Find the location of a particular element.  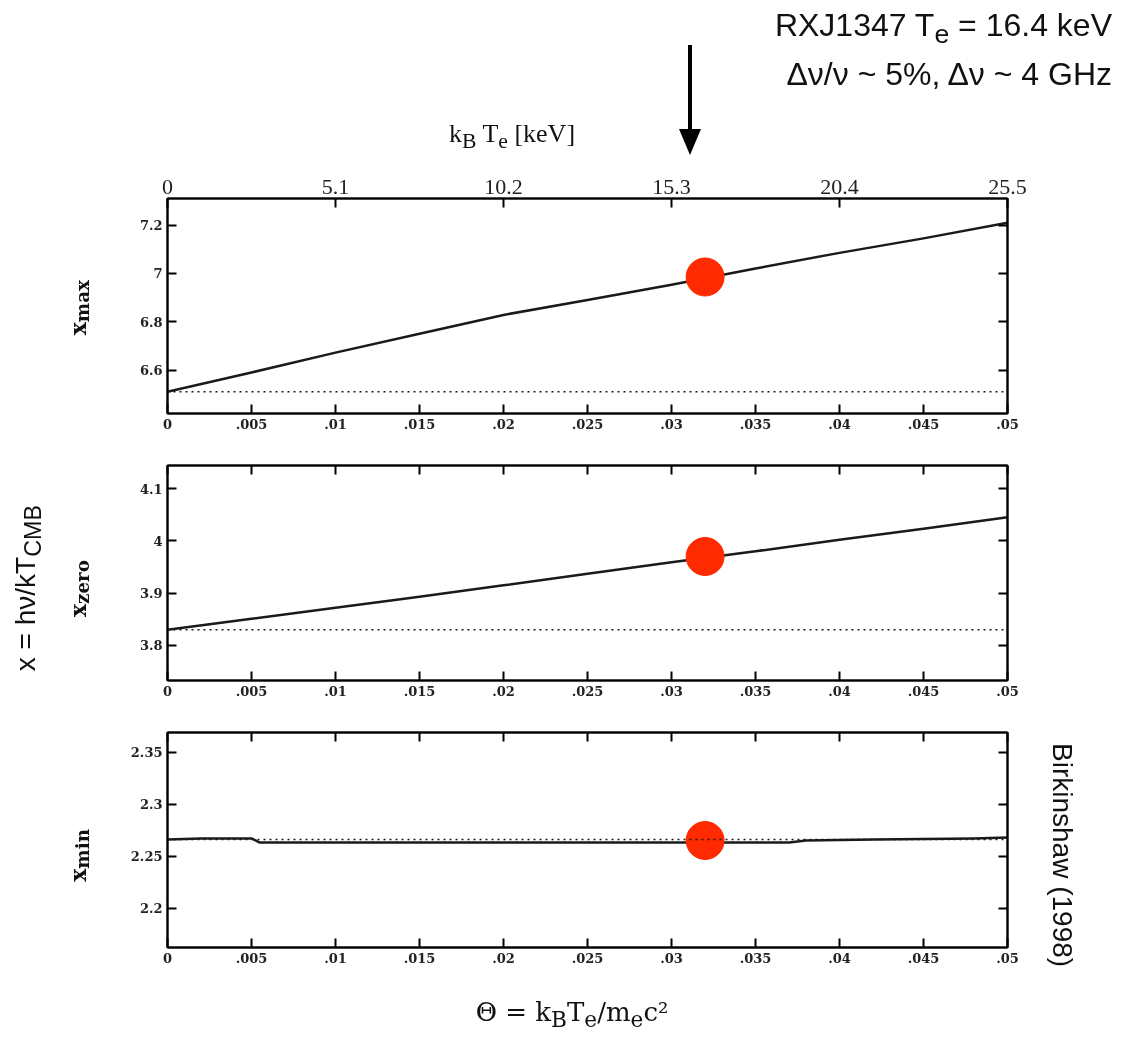

y-tick-label: 4 is located at coordinates (158, 541).